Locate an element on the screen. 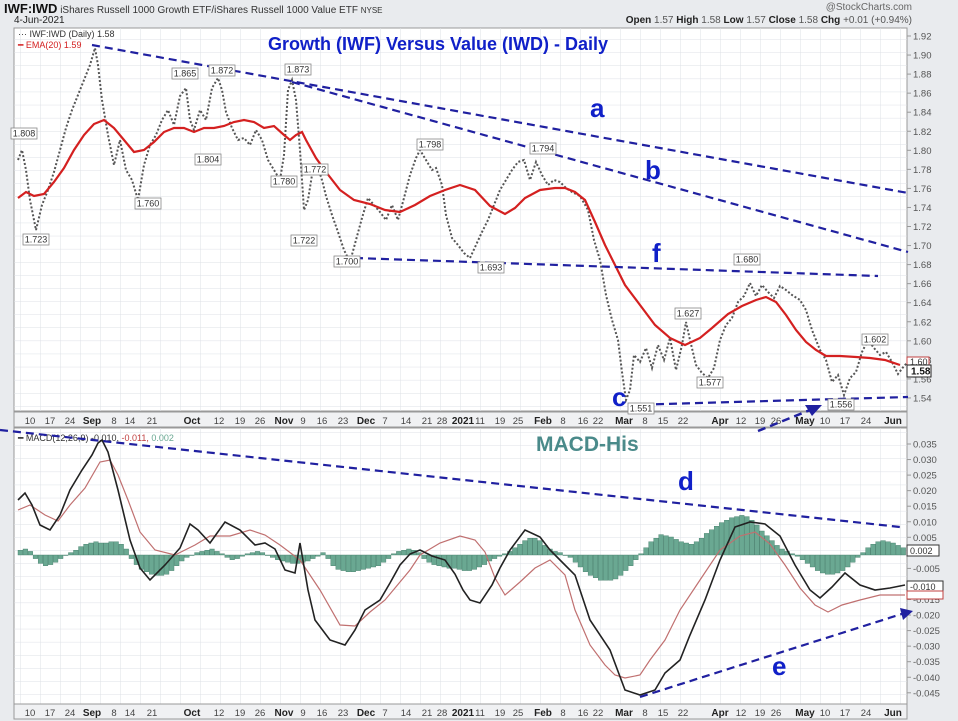 The width and height of the screenshot is (958, 721). y-tick-label: -0.025 is located at coordinates (926, 631).